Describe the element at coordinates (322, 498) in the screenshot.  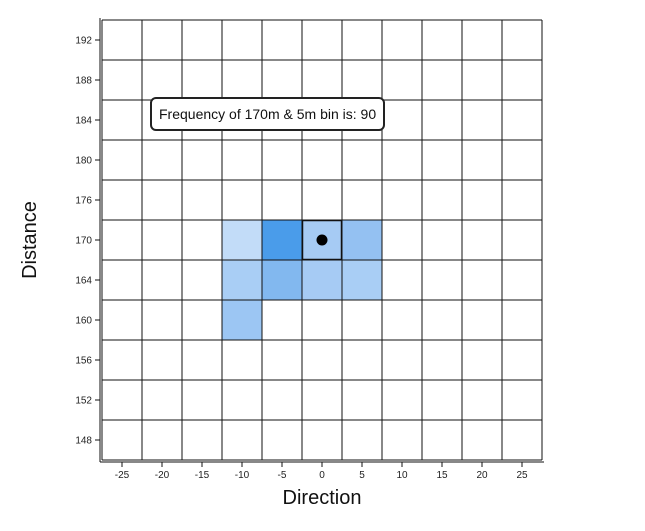
I see `x-axis-title: Direction` at that location.